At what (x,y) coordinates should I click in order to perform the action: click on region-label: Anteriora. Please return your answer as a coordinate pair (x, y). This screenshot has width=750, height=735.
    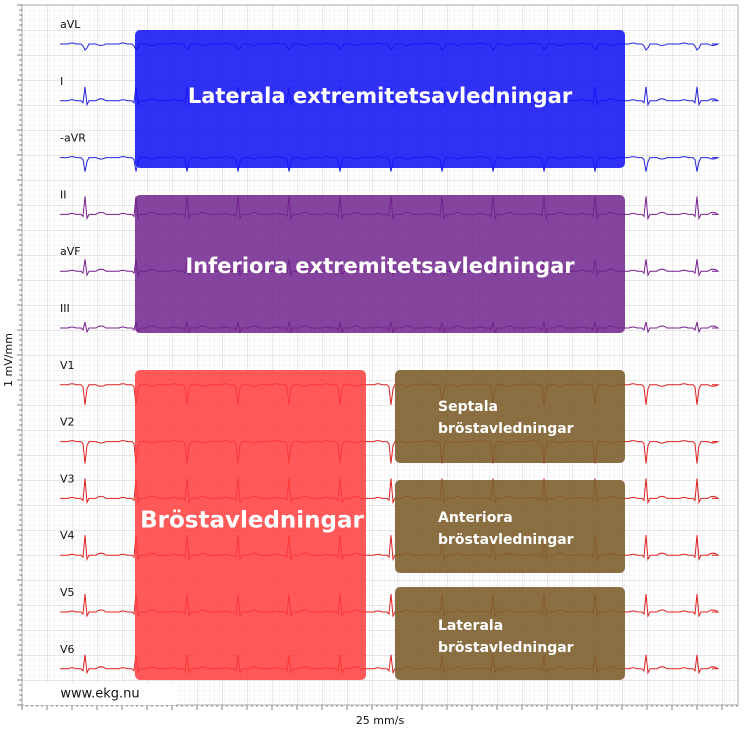
    Looking at the image, I should click on (475, 518).